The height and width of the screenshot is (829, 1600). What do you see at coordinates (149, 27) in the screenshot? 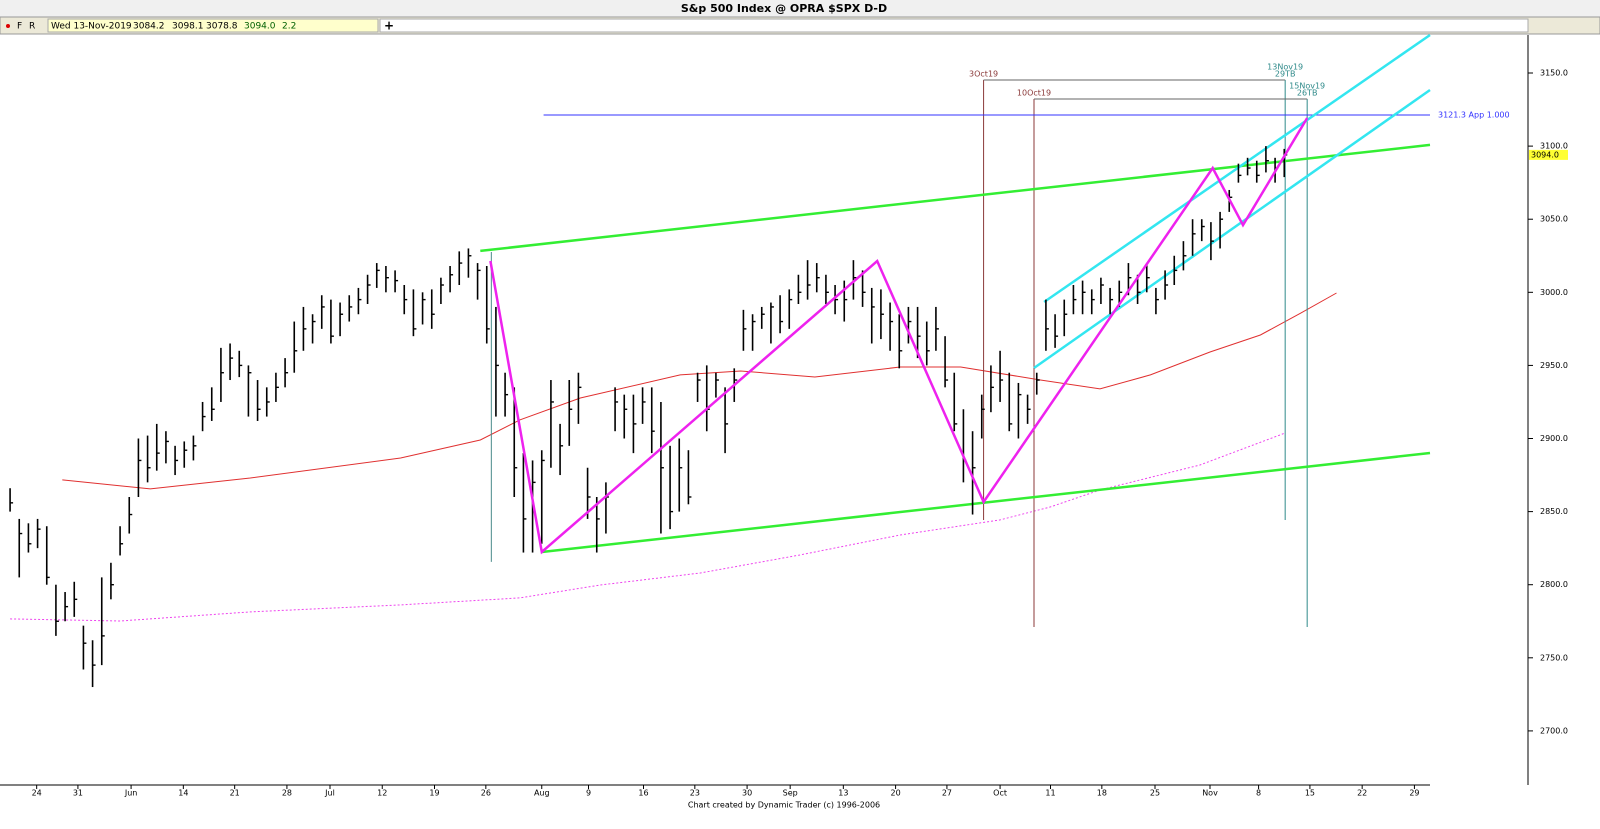
I see `info-open: 3084.2` at bounding box center [149, 27].